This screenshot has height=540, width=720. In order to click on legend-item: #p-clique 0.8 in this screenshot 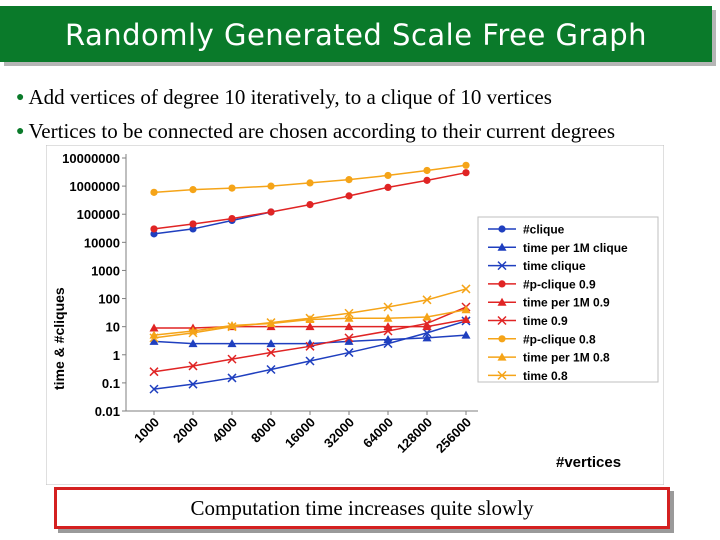, I will do `click(542, 339)`.